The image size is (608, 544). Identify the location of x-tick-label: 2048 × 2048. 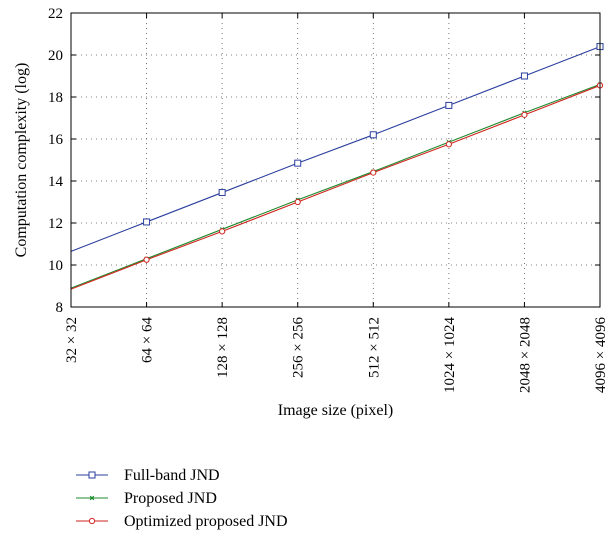
(525, 355).